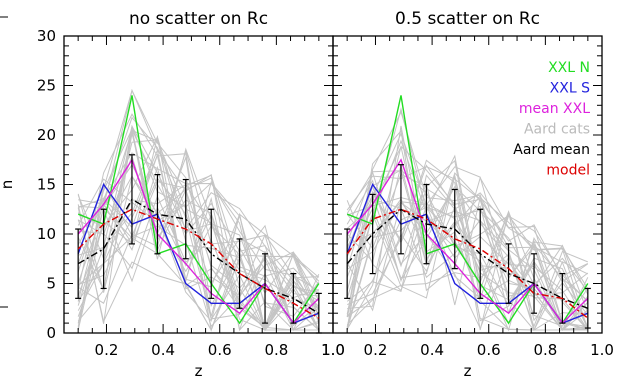 The height and width of the screenshot is (381, 628). What do you see at coordinates (570, 89) in the screenshot?
I see `legend-entry: XXL S` at bounding box center [570, 89].